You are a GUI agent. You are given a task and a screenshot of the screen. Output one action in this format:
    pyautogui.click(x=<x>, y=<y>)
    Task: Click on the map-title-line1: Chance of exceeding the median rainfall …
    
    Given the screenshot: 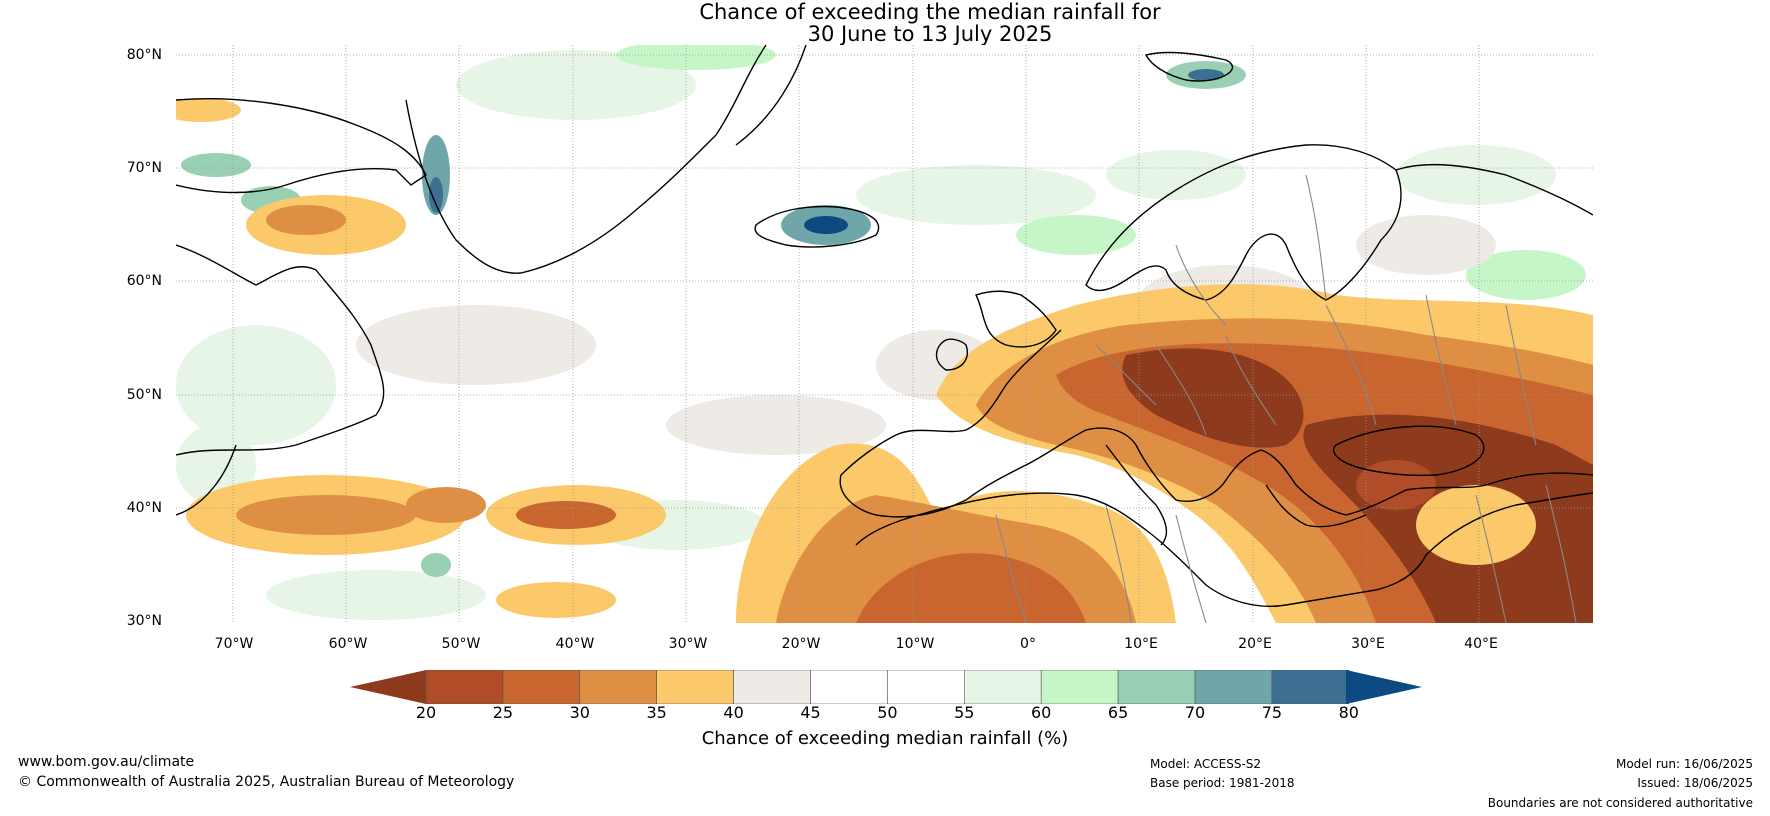 What is the action you would take?
    pyautogui.click(x=930, y=12)
    